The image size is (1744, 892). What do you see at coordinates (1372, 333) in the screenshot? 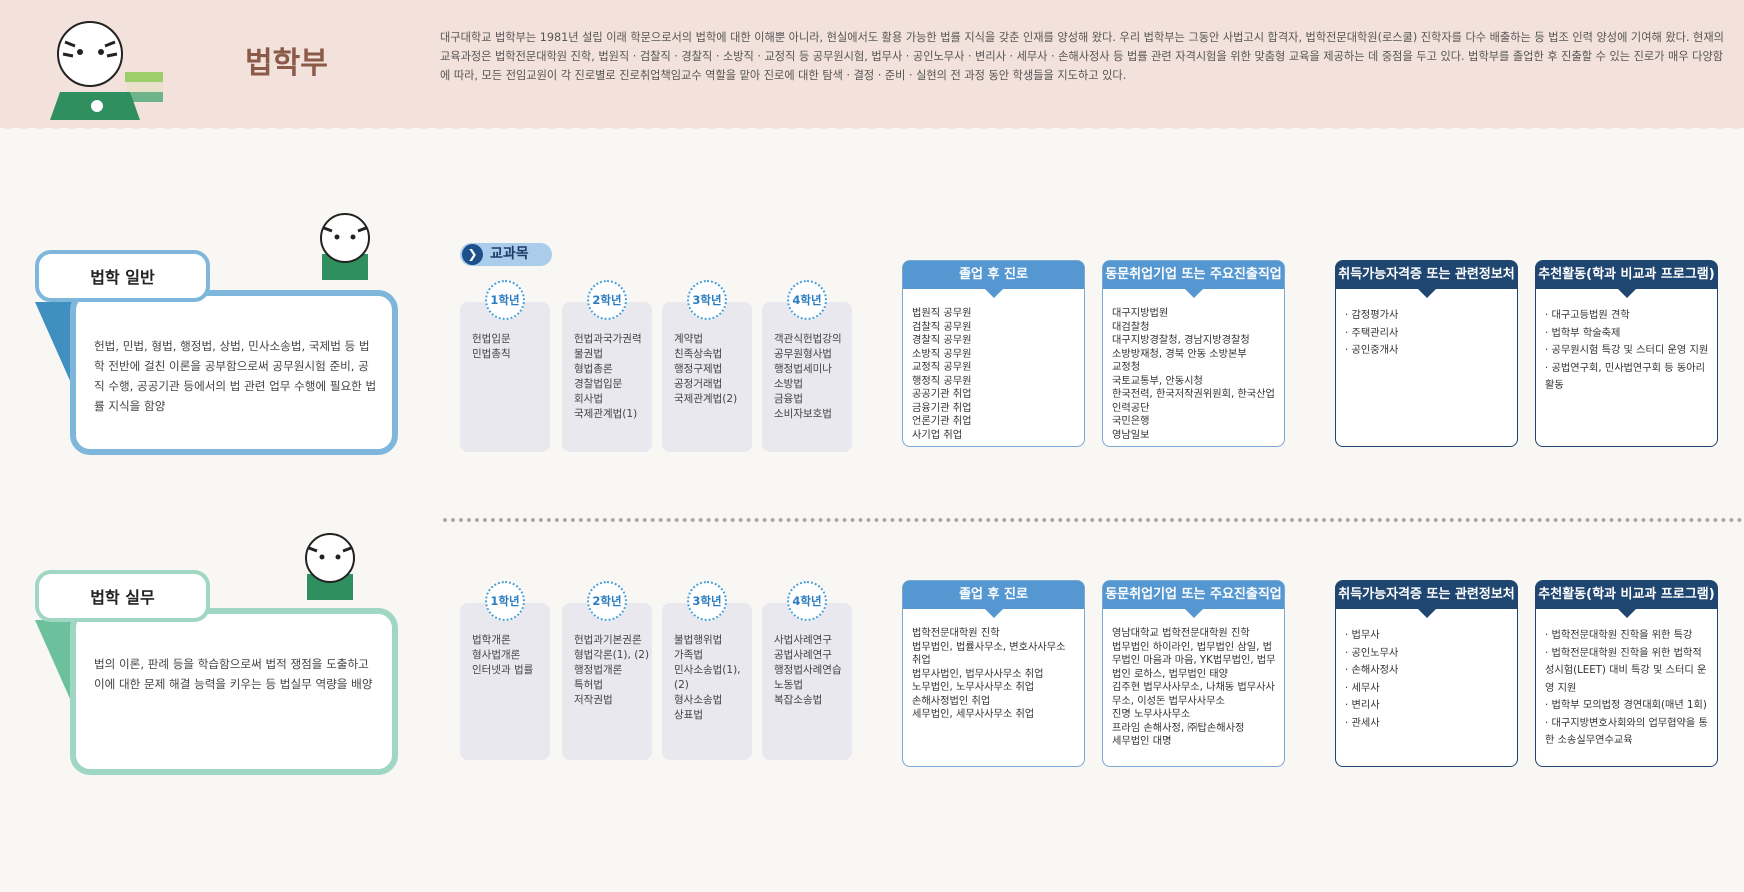
I see `list-item: · 주택관리사` at bounding box center [1372, 333].